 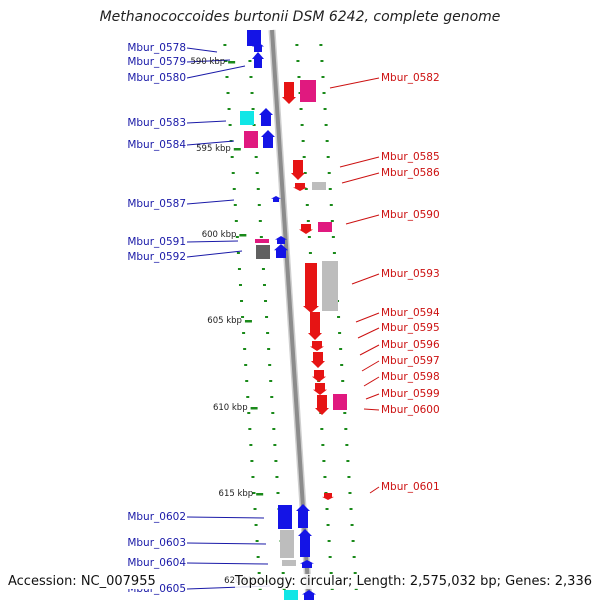 I want to click on forward-gene-mbur-0605b, so click(x=309, y=595).